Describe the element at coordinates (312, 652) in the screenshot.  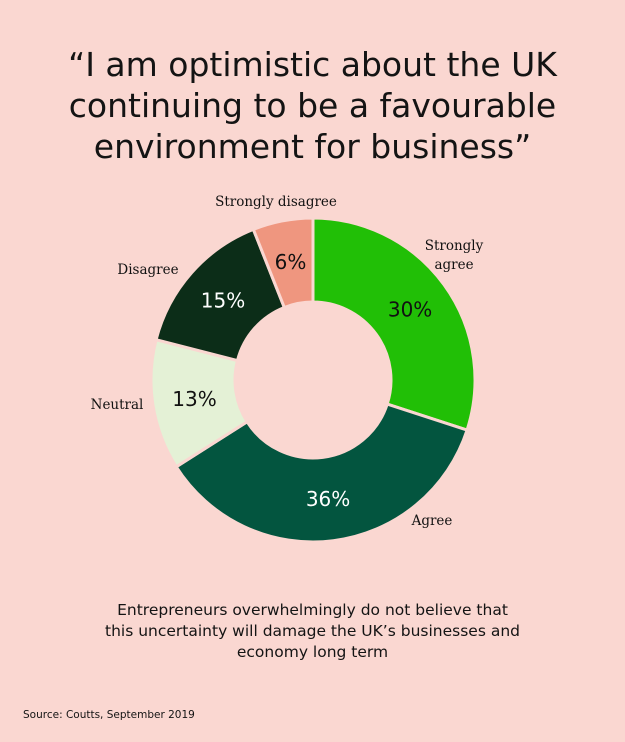
I see `caption-line-3: economy long term` at that location.